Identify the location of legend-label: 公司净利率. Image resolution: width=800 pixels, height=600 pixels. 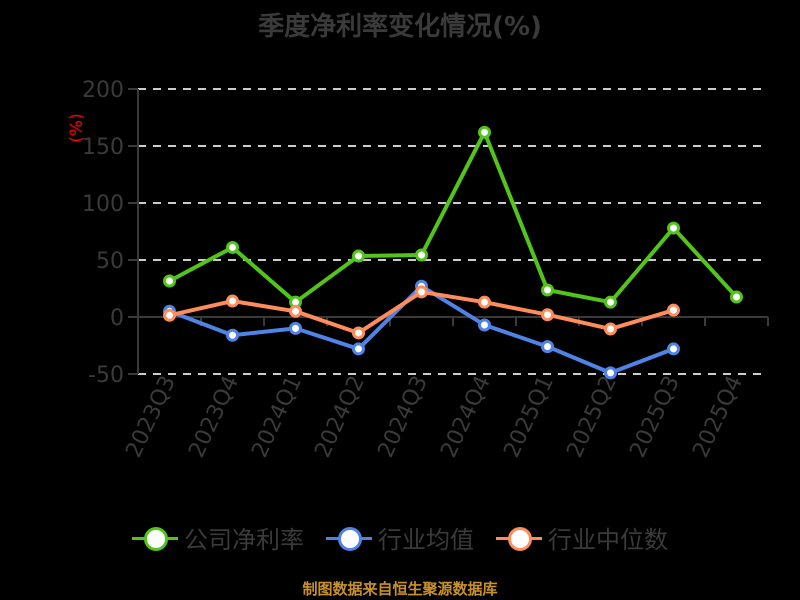
(244, 540).